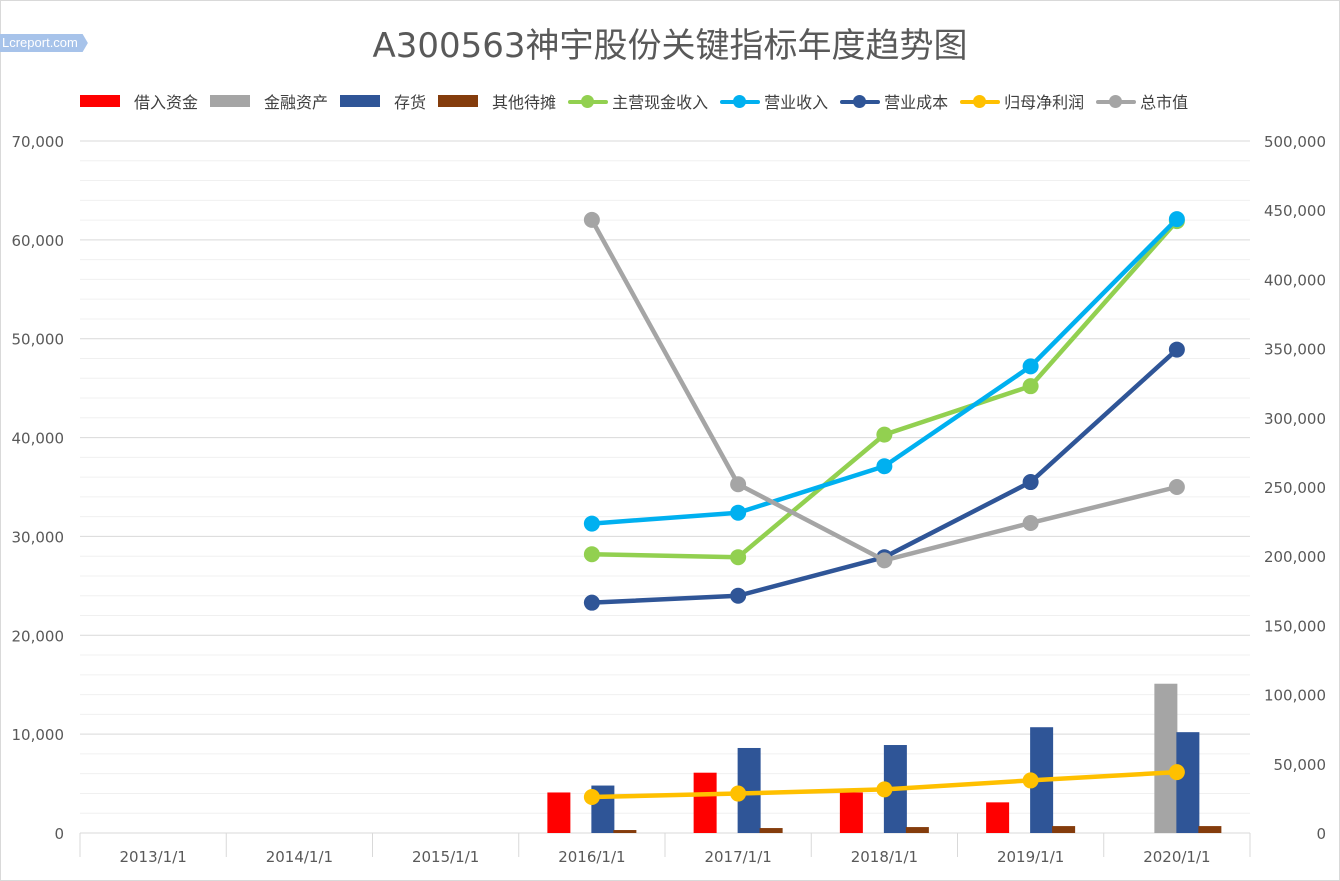  Describe the element at coordinates (1295, 350) in the screenshot. I see `y-right-tick-label: 350,000` at that location.